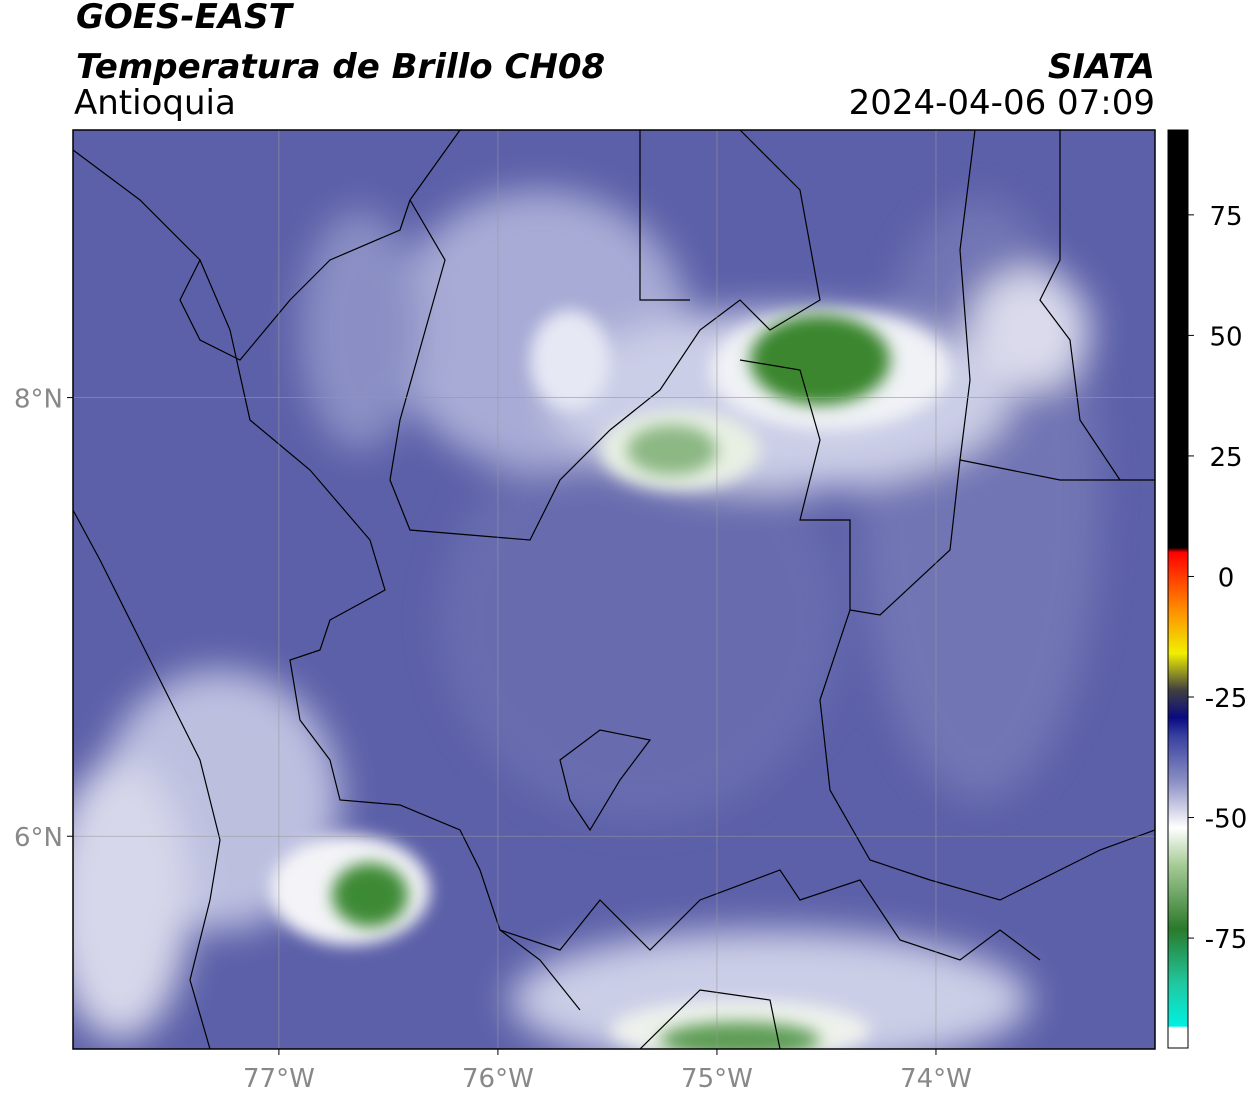 The width and height of the screenshot is (1252, 1103). I want to click on colorbar-tick-label: -25, so click(1226, 699).